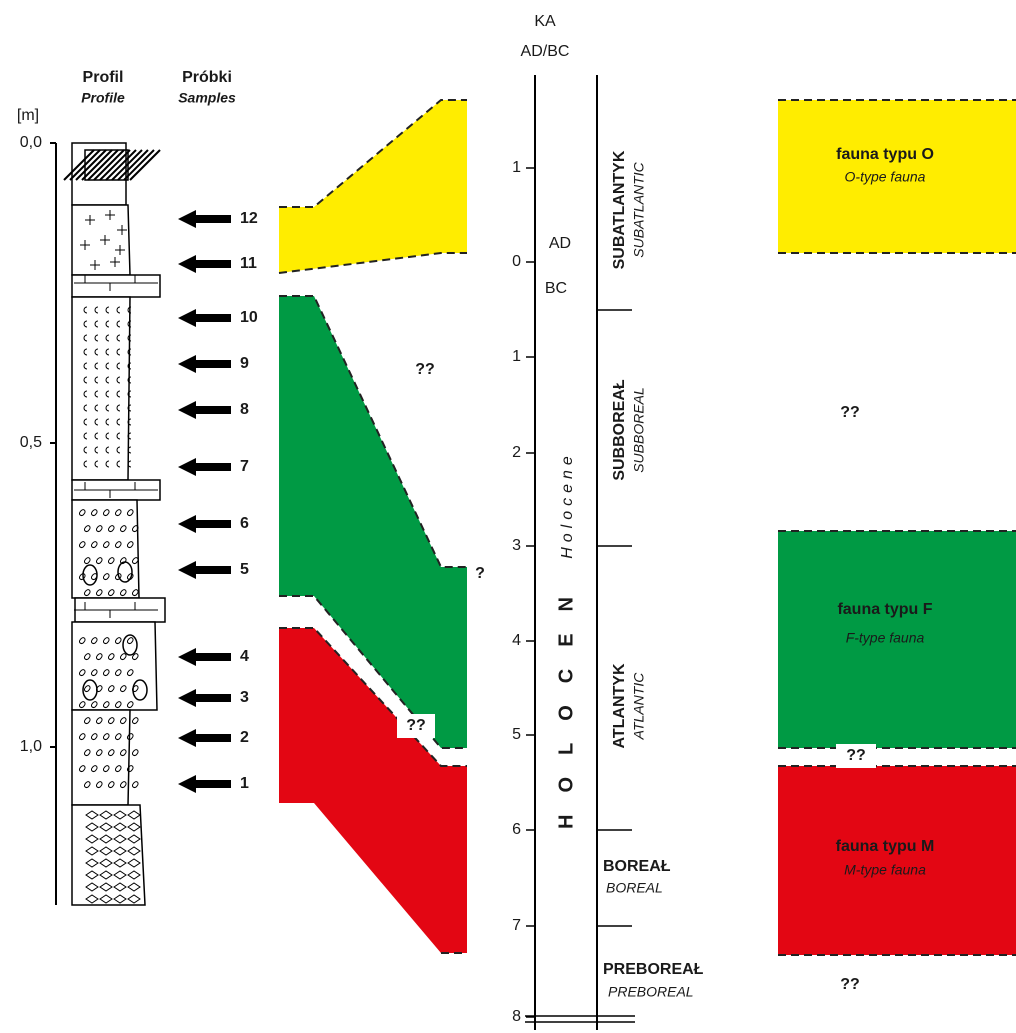 The height and width of the screenshot is (1033, 1016). Describe the element at coordinates (516, 925) in the screenshot. I see `time-label: 7` at that location.